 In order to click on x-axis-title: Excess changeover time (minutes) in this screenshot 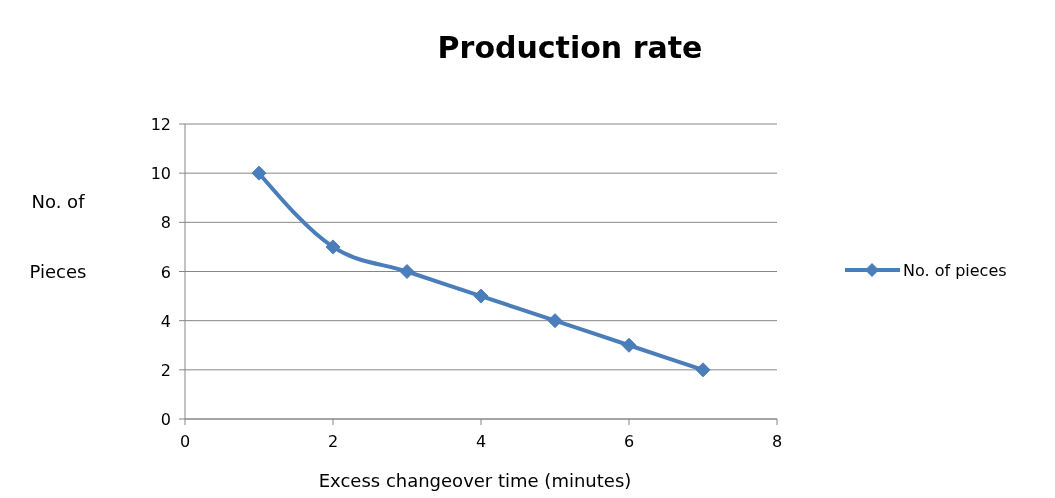, I will do `click(475, 480)`.